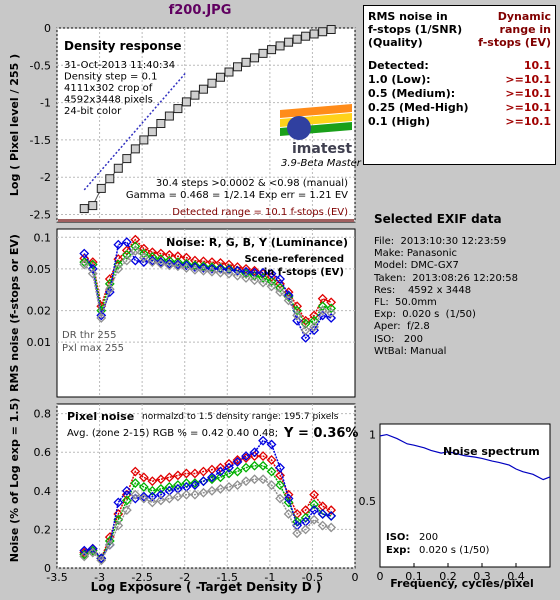  Describe the element at coordinates (43, 414) in the screenshot. I see `pixel-ytick-label: 0.8` at that location.